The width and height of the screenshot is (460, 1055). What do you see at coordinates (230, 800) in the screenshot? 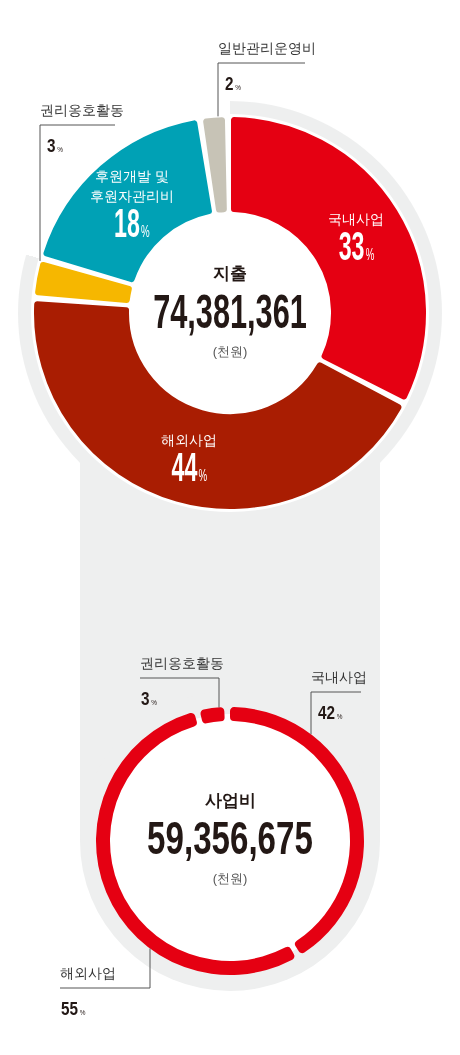
I see `text: 사업비` at bounding box center [230, 800].